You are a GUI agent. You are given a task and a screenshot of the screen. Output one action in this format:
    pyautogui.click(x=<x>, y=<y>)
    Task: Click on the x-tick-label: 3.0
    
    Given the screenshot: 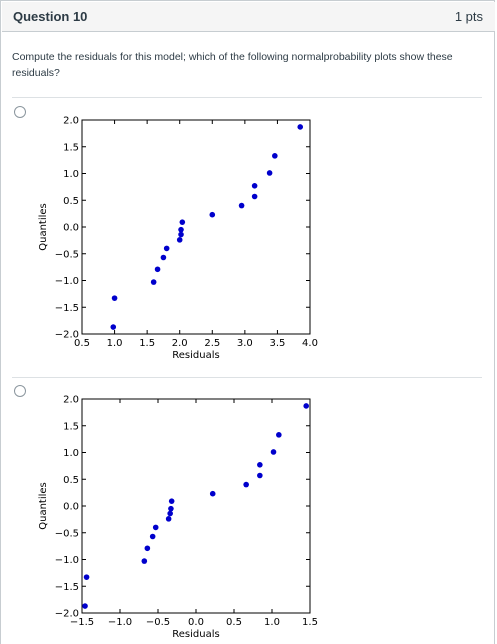 What is the action you would take?
    pyautogui.click(x=245, y=343)
    